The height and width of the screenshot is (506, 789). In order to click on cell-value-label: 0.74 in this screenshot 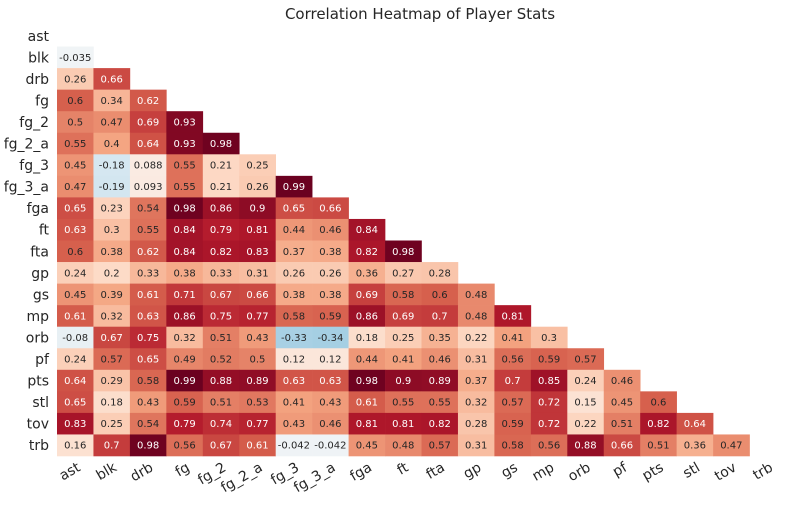, I will do `click(221, 424)`.